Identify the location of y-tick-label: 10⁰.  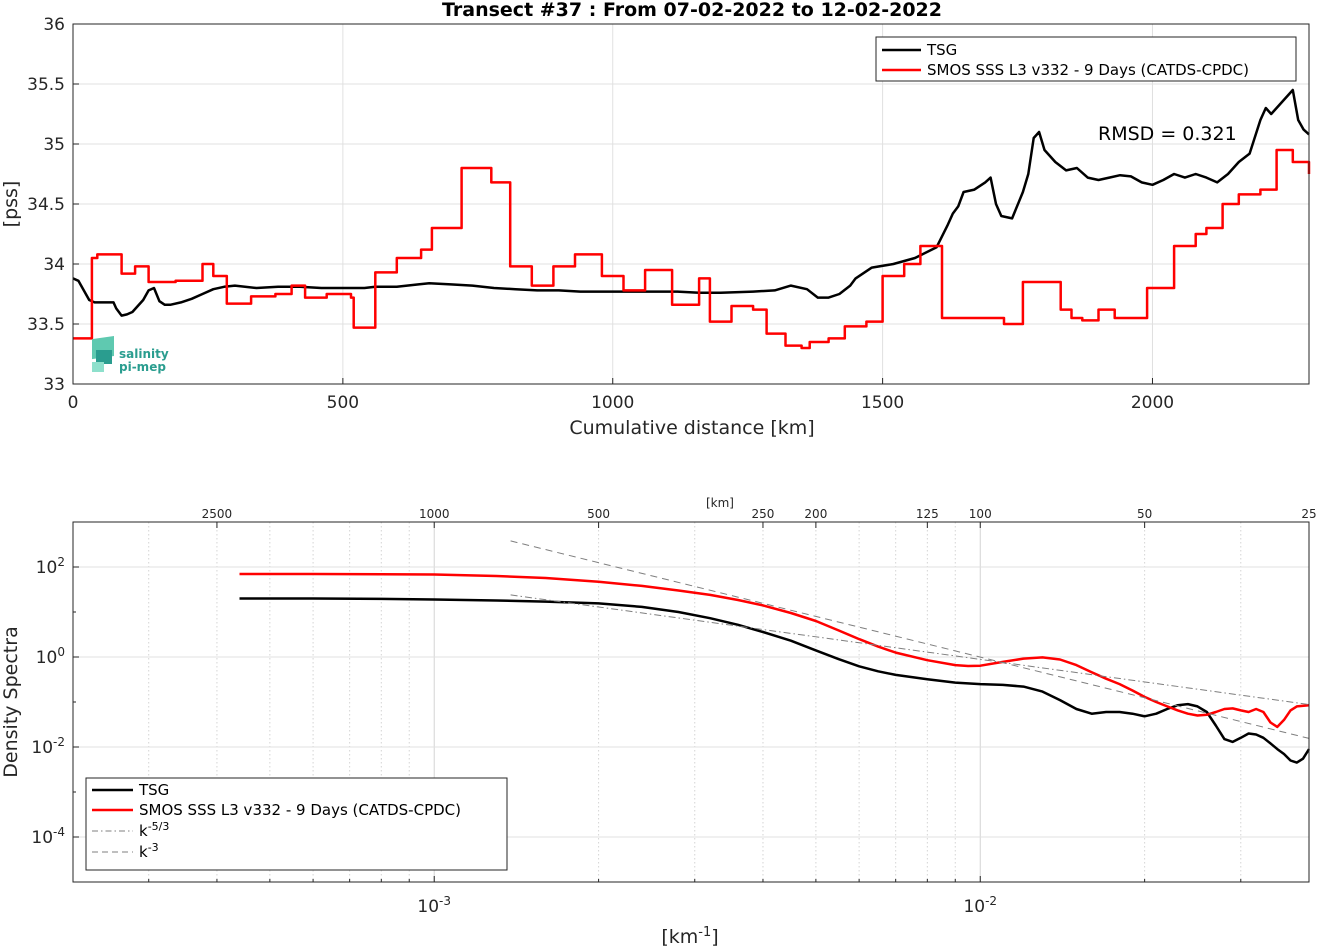
(50, 656).